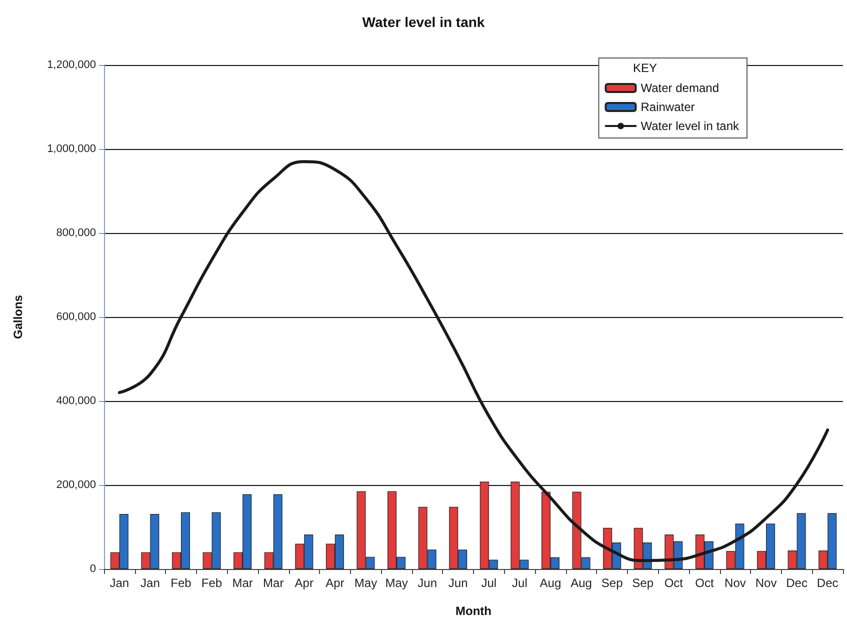  I want to click on y-tick-label: 800,000, so click(76, 233).